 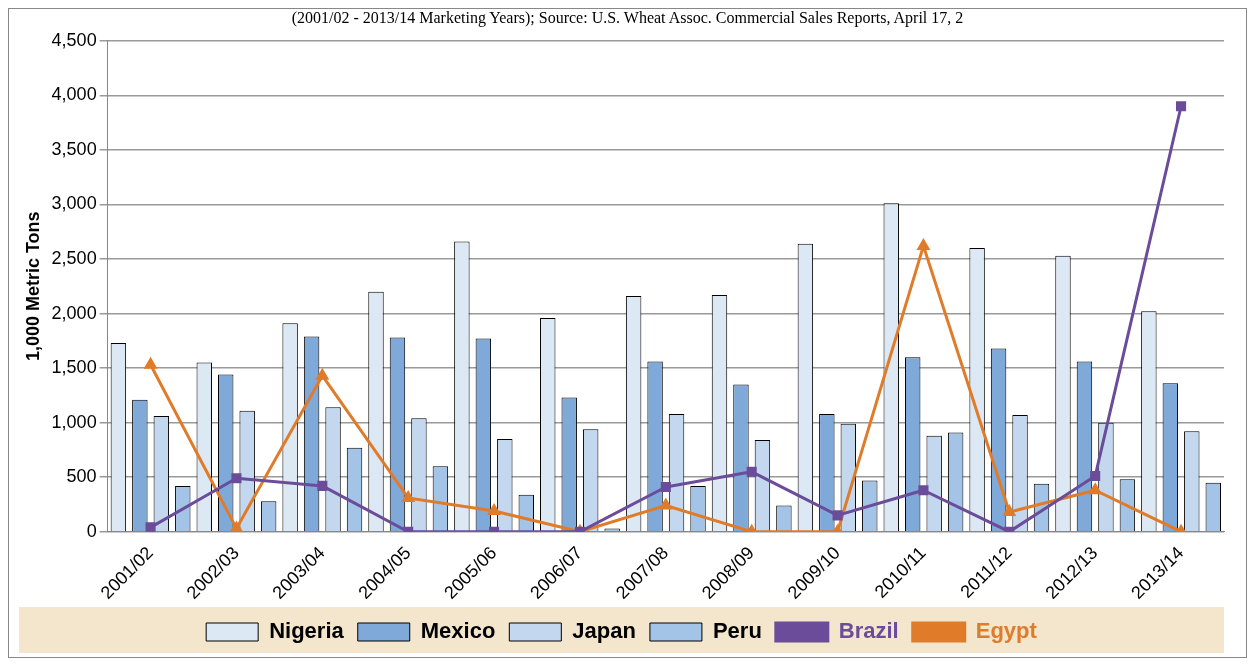 I want to click on legend-label: Brazil, so click(x=868, y=631).